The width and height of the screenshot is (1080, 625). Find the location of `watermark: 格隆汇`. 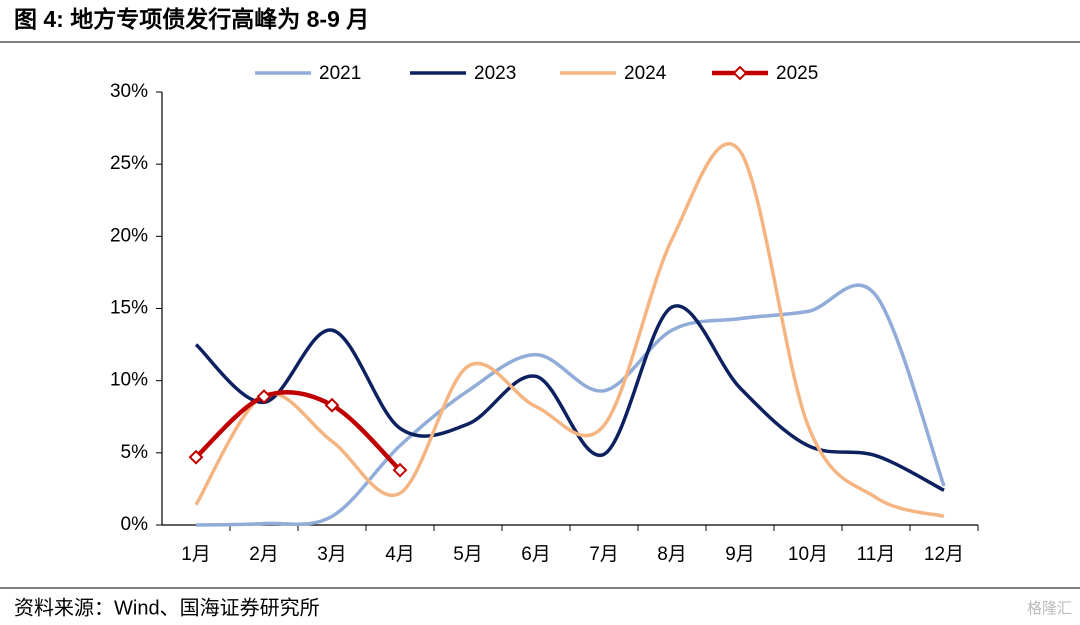

watermark: 格隆汇 is located at coordinates (1049, 608).